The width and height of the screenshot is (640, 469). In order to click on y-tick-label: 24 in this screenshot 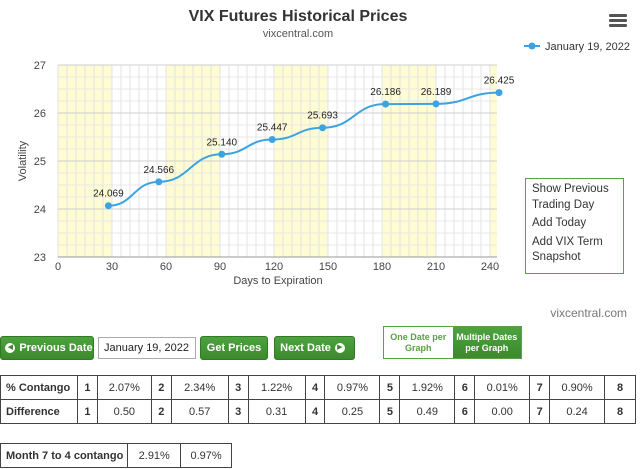, I will do `click(40, 210)`.